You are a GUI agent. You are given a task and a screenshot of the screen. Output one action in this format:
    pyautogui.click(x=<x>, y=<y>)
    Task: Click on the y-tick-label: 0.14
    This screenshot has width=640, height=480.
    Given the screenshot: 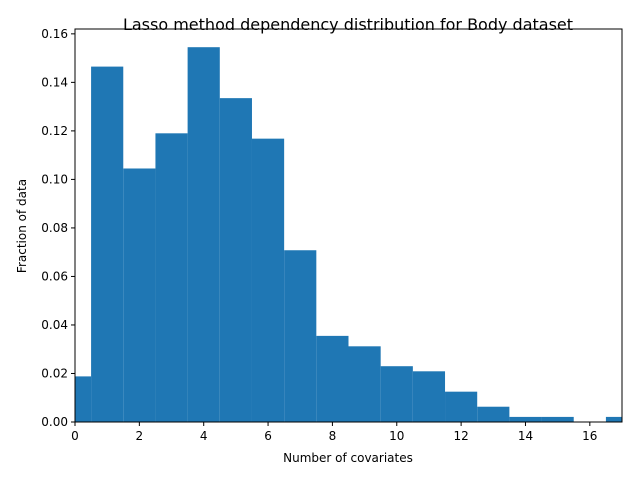 What is the action you would take?
    pyautogui.click(x=54, y=82)
    